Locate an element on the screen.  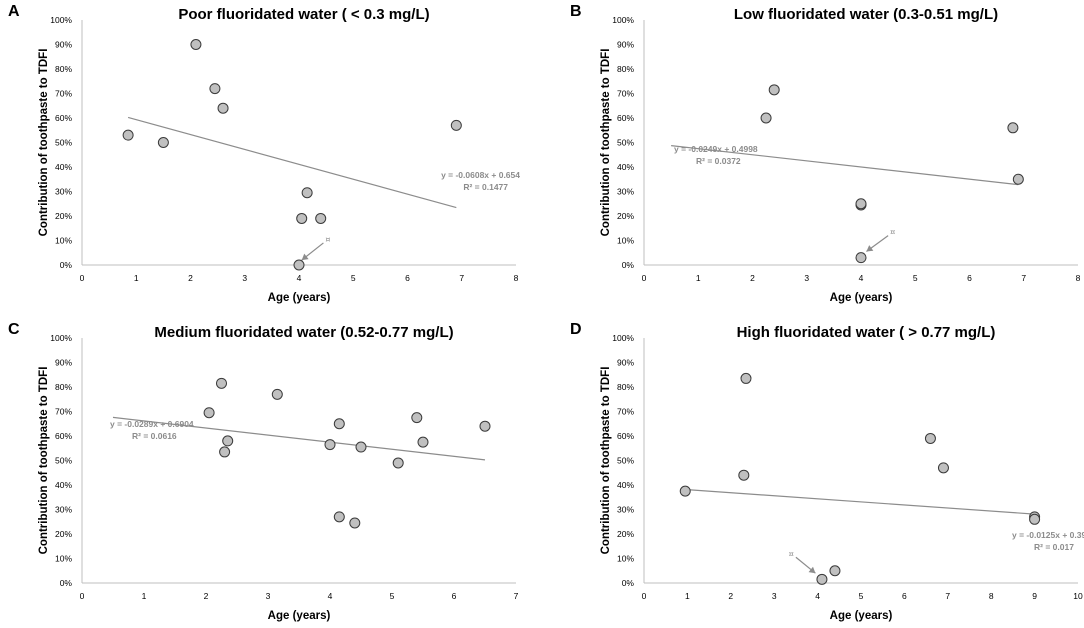
x-tick-label: 10 is located at coordinates (1078, 596).